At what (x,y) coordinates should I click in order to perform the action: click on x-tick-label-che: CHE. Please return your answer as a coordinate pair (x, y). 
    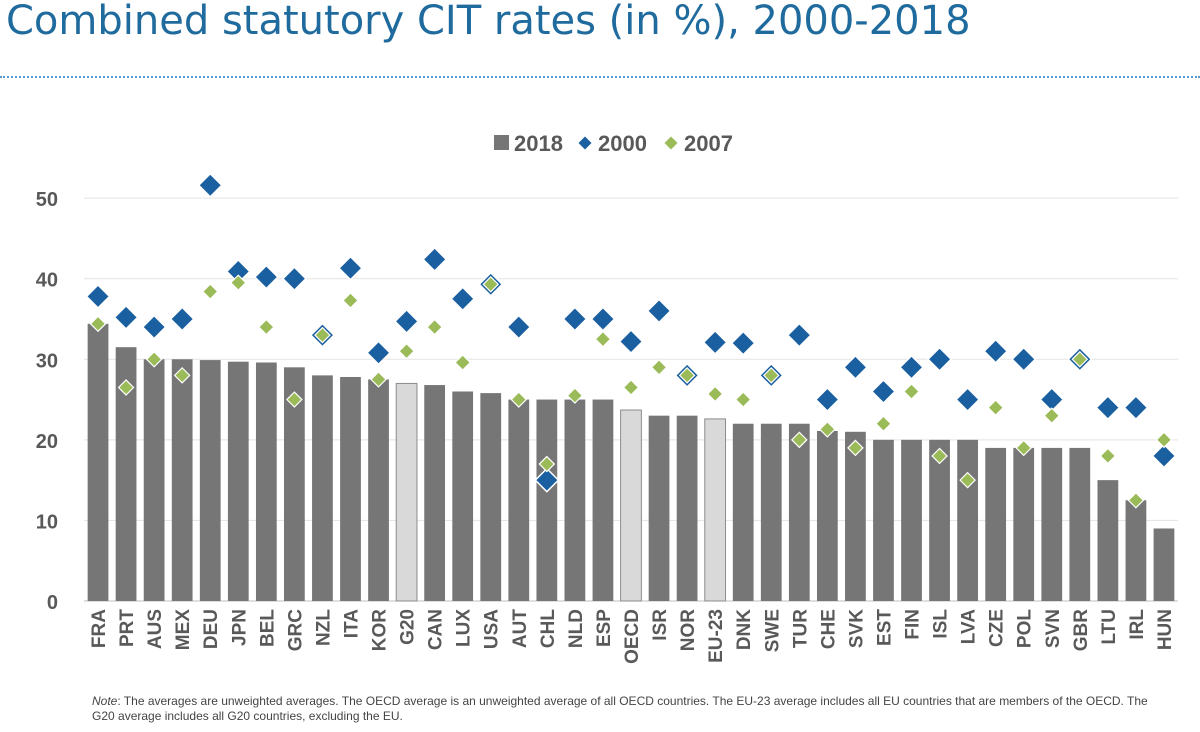
    Looking at the image, I should click on (828, 629).